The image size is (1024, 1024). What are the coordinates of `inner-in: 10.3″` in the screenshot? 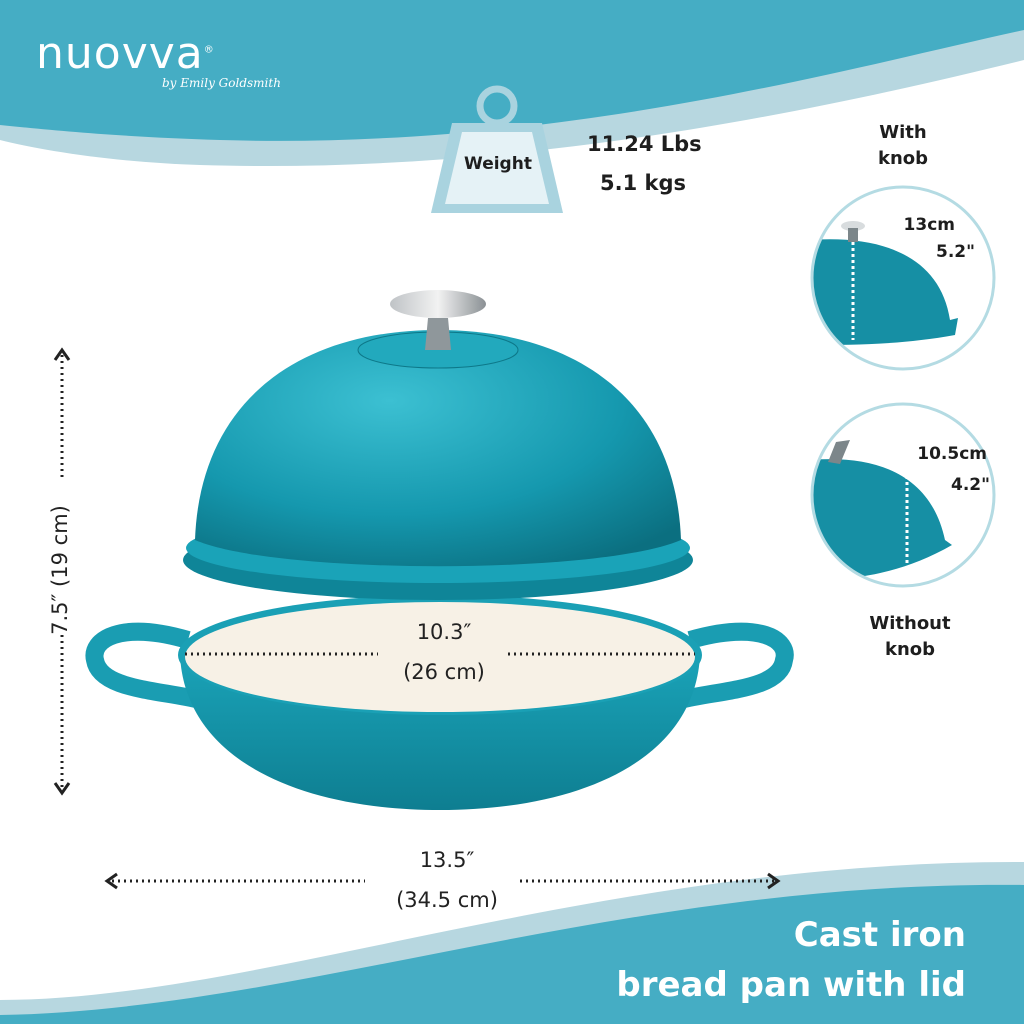 It's located at (444, 632).